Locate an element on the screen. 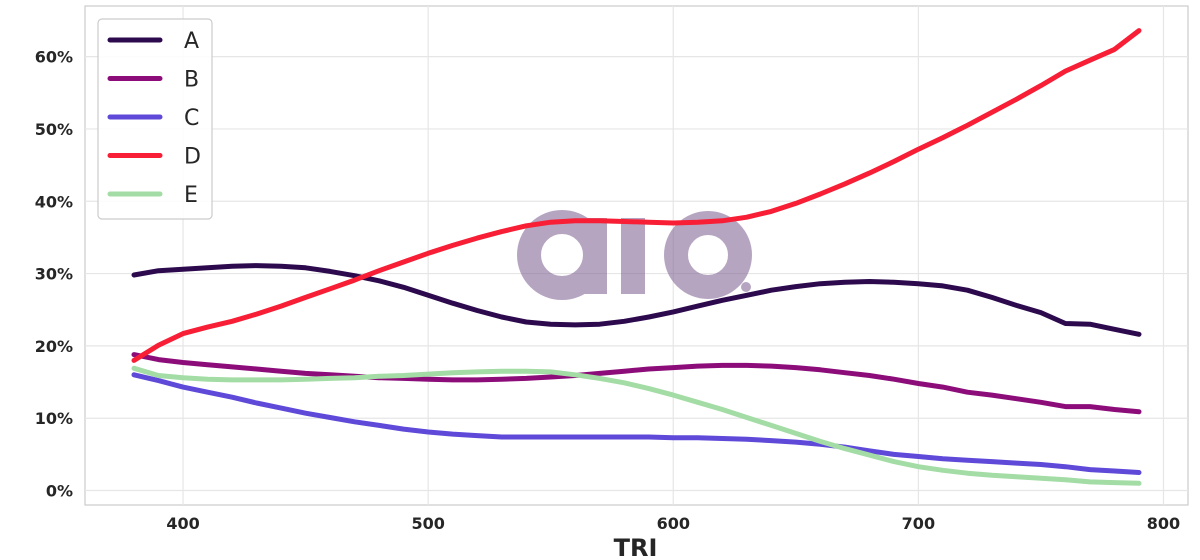 This screenshot has width=1200, height=560. y-axis-ticks: 0% 10% 20% 30% 40% 50% 60% is located at coordinates (54, 274).